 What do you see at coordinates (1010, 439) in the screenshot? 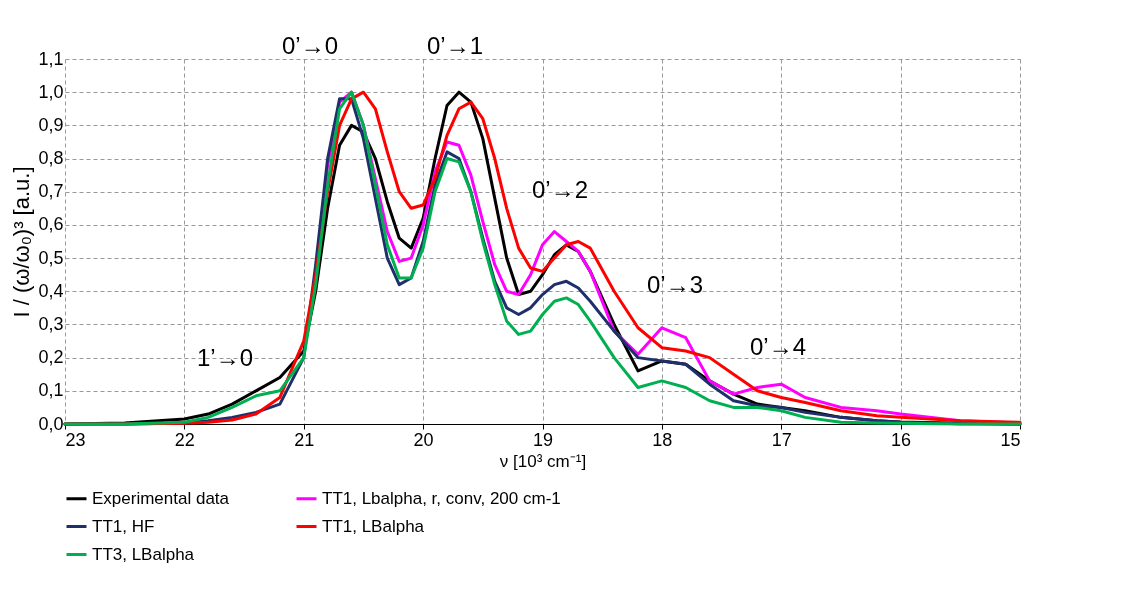
I see `x-tick-label: 15` at bounding box center [1010, 439].